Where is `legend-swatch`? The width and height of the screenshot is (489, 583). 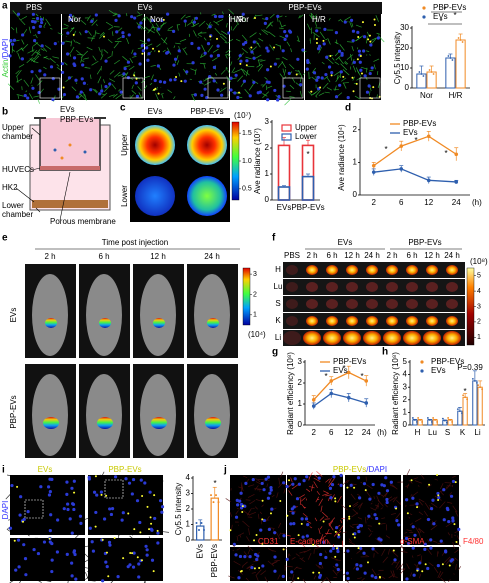 legend-swatch is located at coordinates (424, 17).